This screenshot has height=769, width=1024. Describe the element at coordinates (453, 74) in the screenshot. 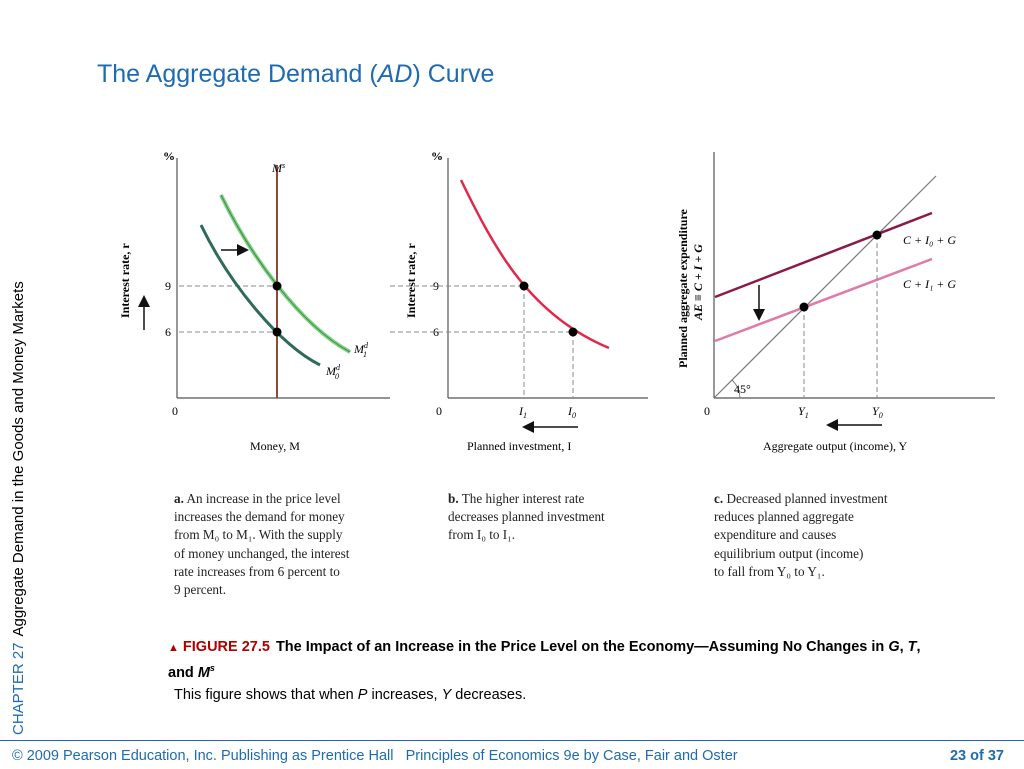

I see `slide-title-post: ) Curve` at that location.